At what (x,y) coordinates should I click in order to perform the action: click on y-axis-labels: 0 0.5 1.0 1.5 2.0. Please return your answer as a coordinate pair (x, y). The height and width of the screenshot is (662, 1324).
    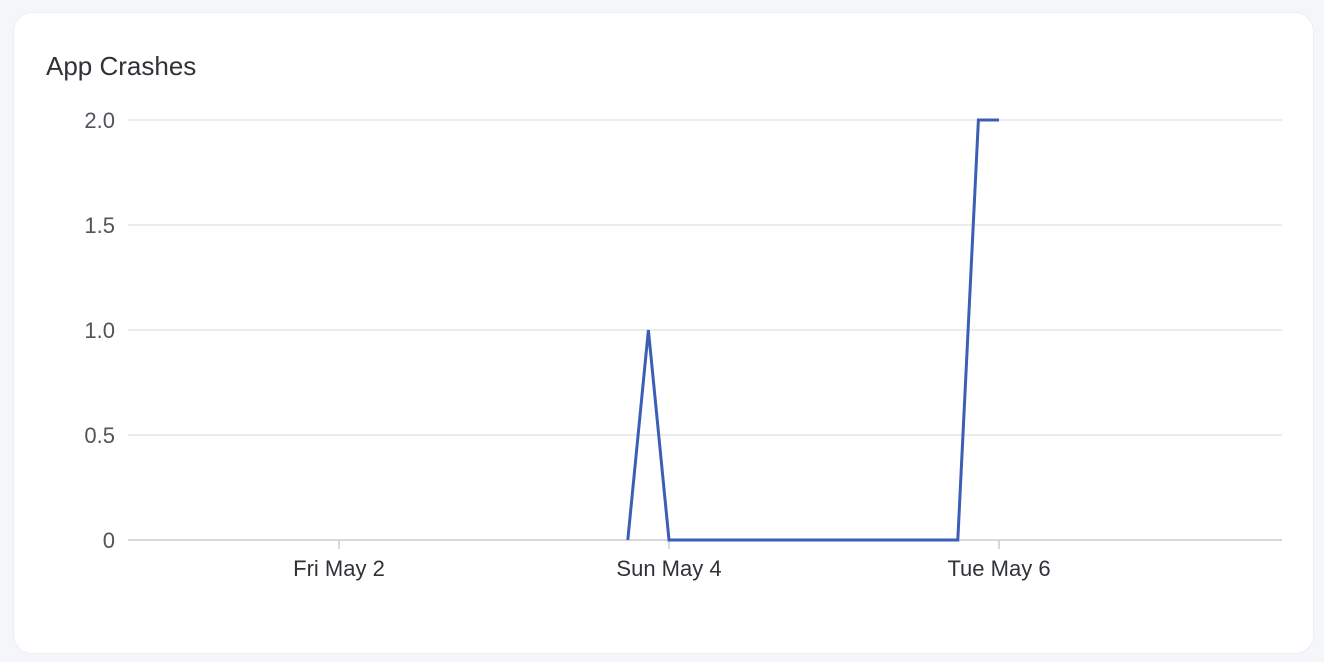
    Looking at the image, I should click on (99, 330).